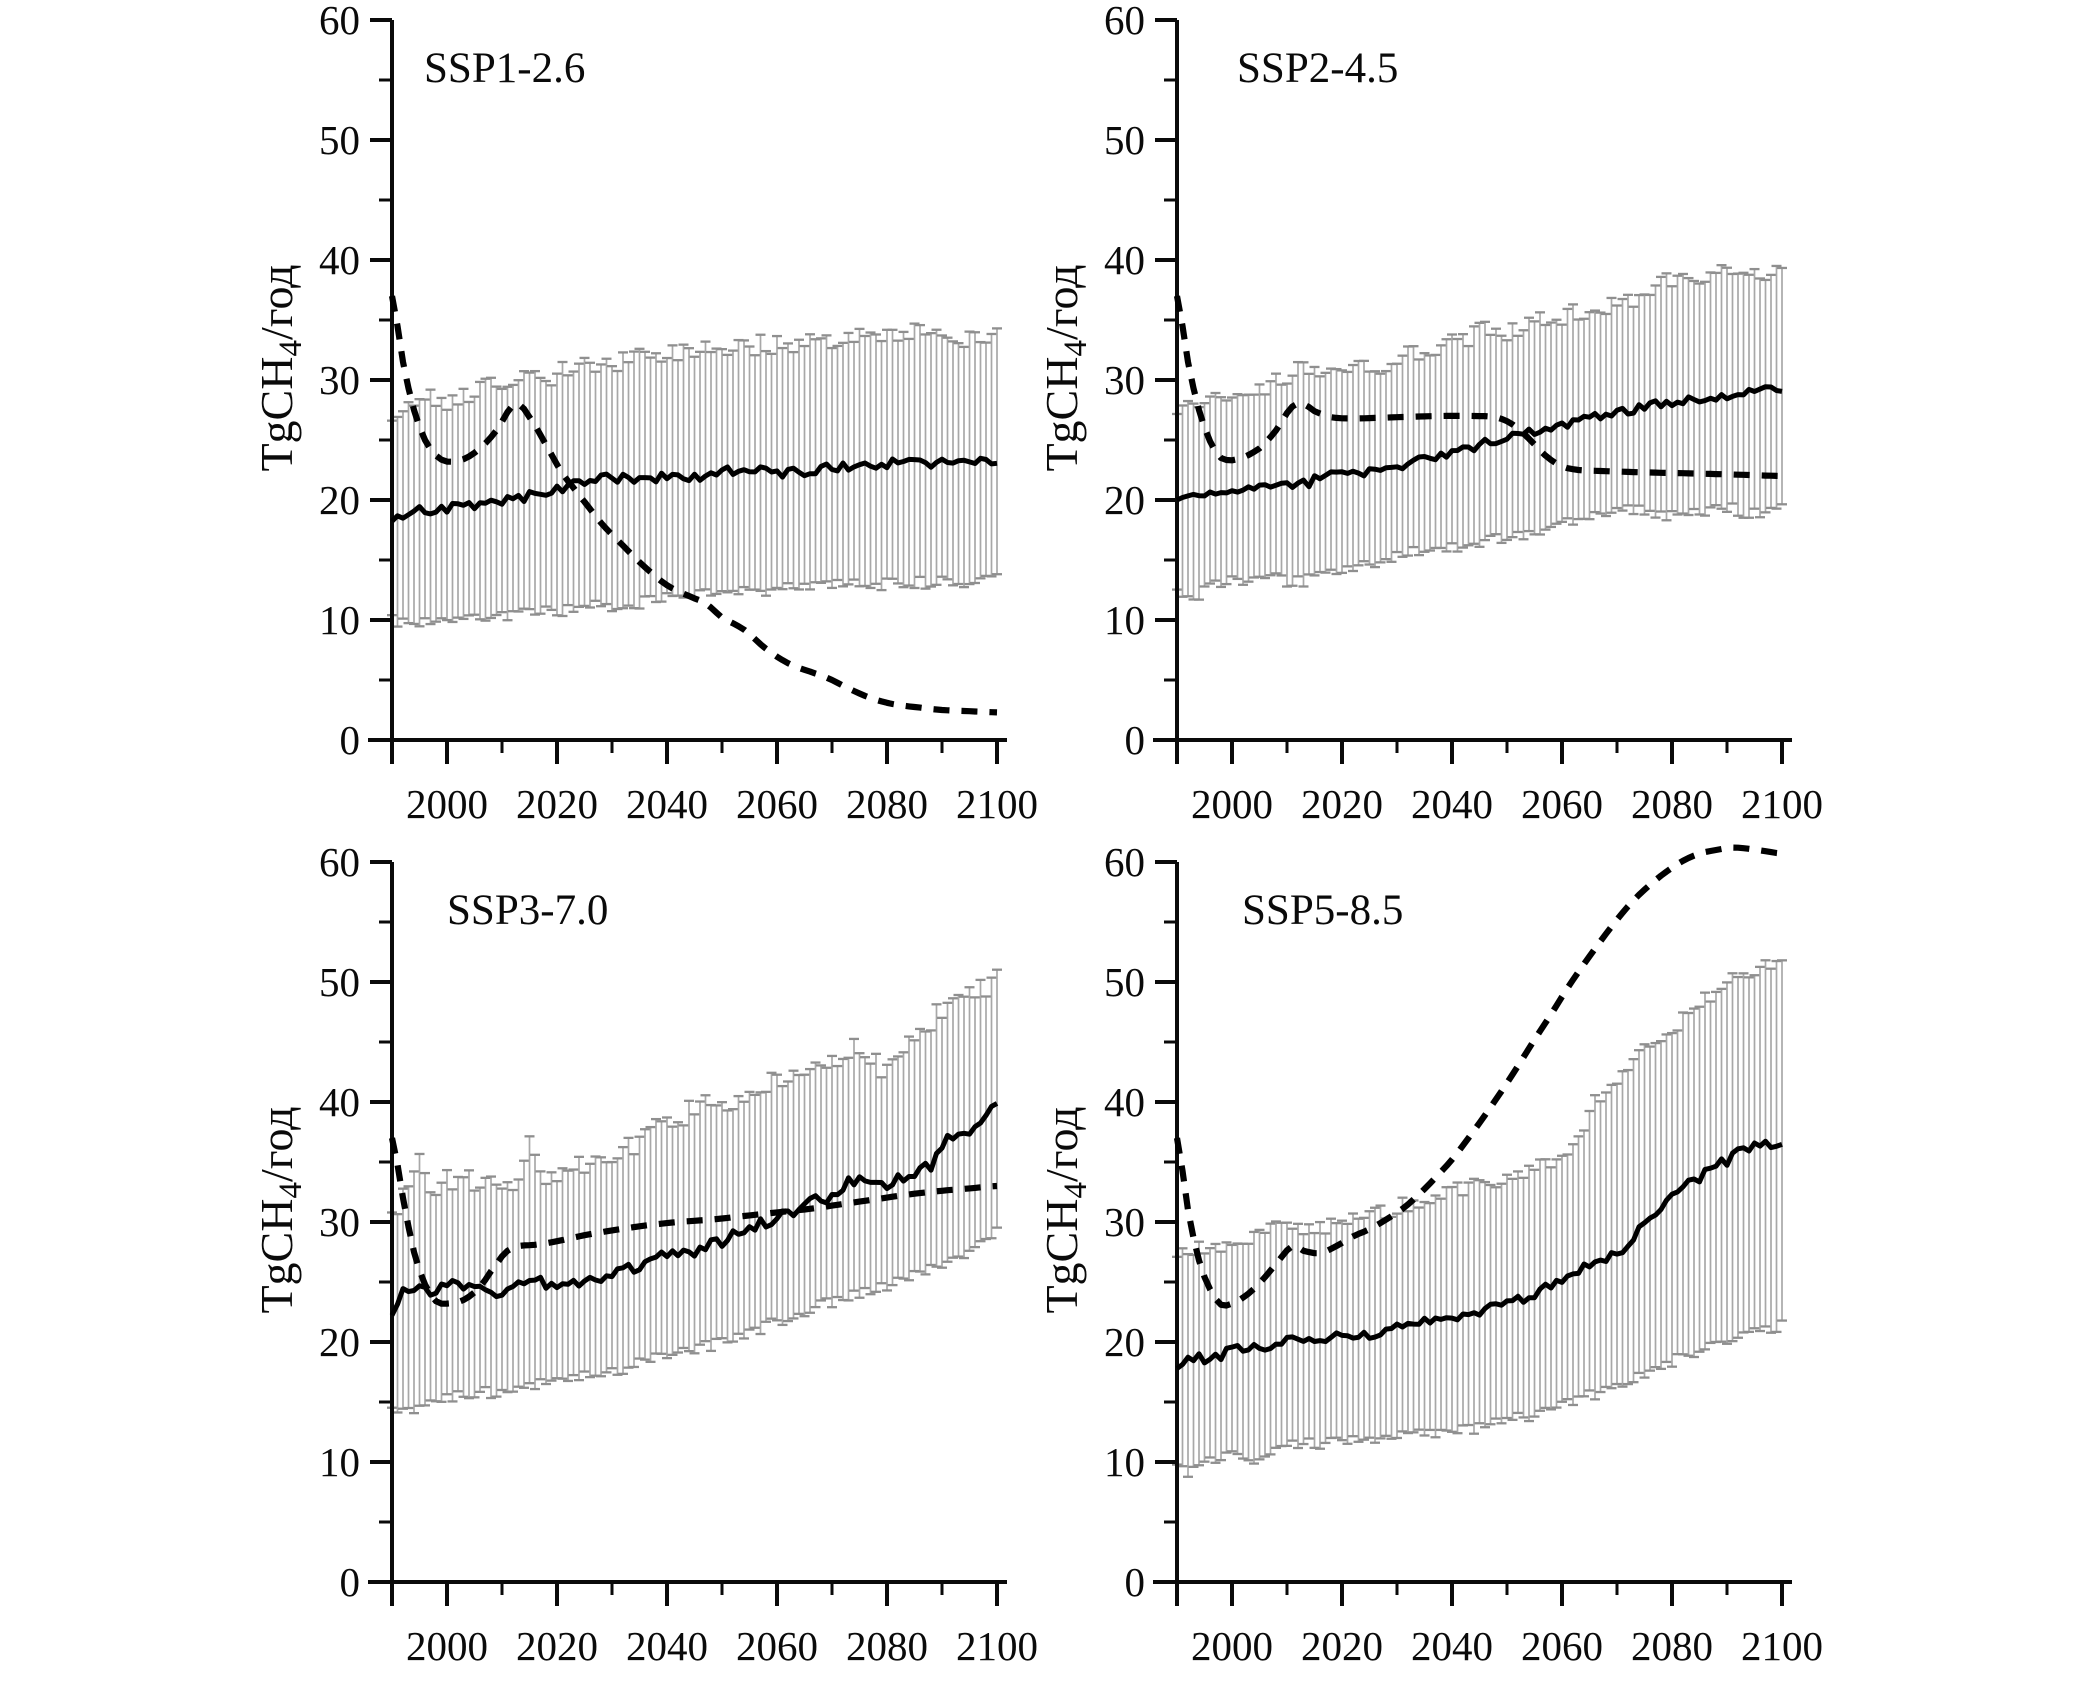 The height and width of the screenshot is (1689, 2079). What do you see at coordinates (280, 1209) in the screenshot?
I see `y-axis-label-bottom-left: TgCH4/год` at bounding box center [280, 1209].